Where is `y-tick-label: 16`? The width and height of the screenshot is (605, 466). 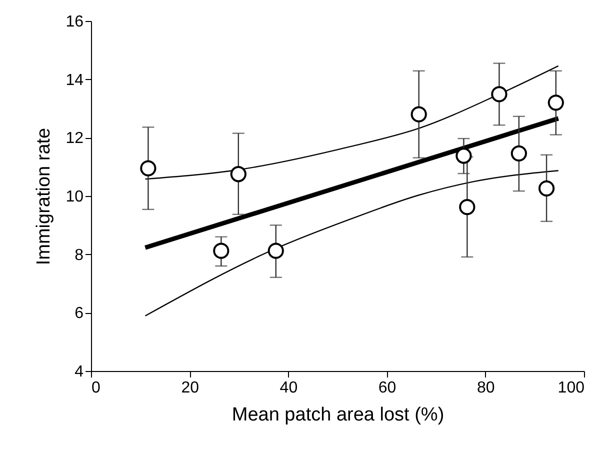 y-tick-label: 16 is located at coordinates (75, 22).